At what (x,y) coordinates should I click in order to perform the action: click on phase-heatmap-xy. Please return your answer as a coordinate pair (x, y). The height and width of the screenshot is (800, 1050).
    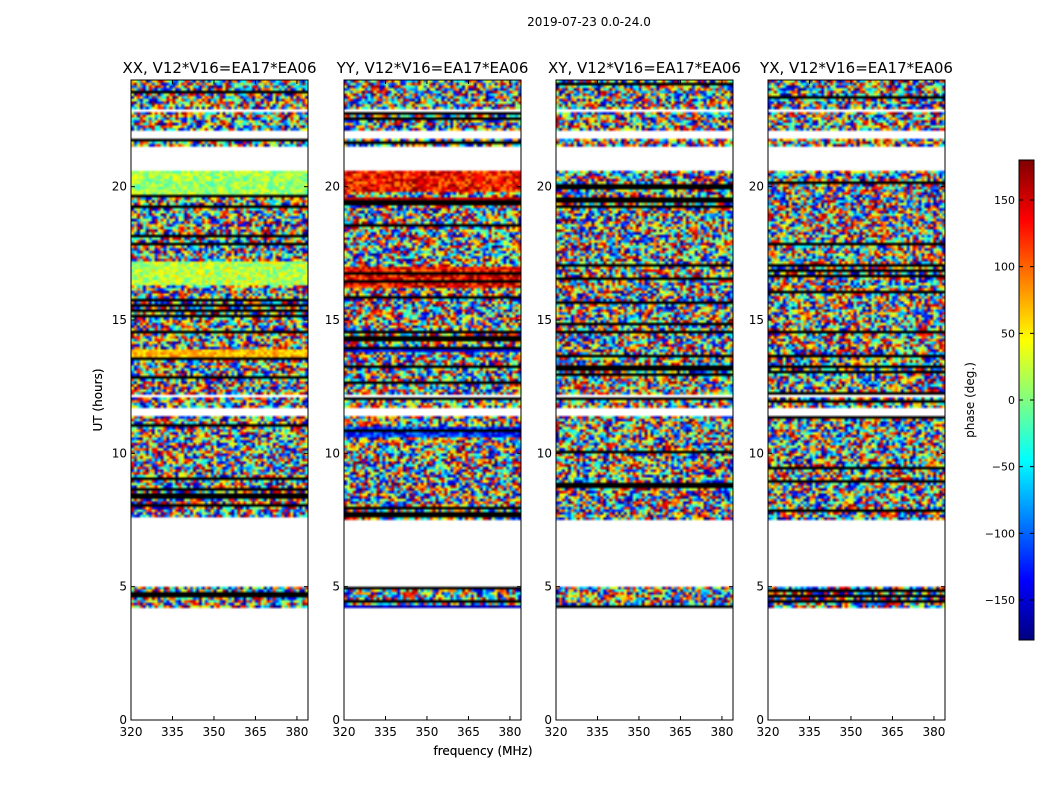
    Looking at the image, I should click on (644, 400).